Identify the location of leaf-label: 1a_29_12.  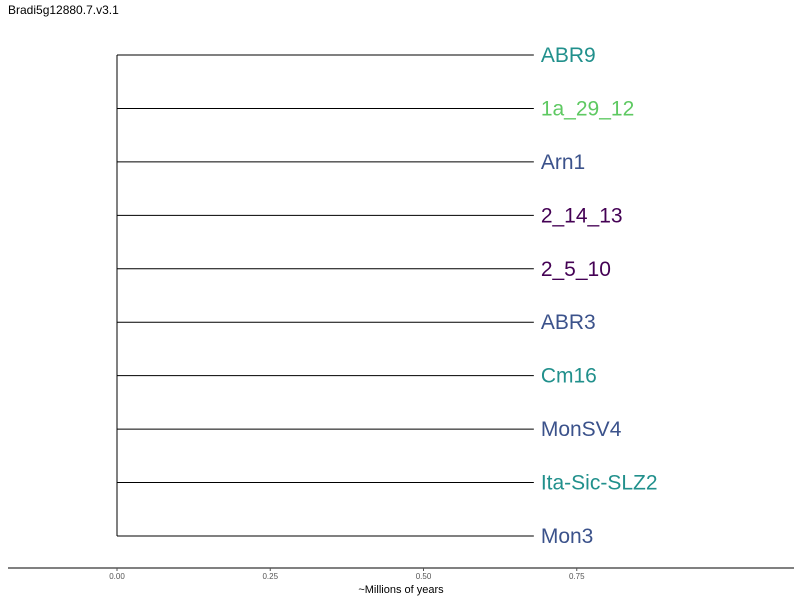
(587, 108).